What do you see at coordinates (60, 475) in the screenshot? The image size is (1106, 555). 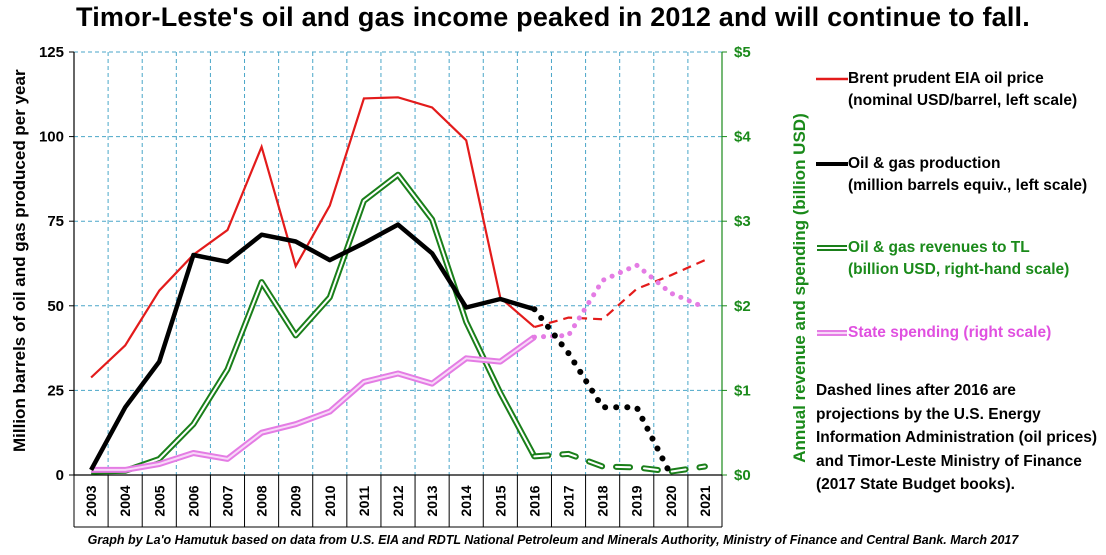 I see `y-tick-label-left: 0` at bounding box center [60, 475].